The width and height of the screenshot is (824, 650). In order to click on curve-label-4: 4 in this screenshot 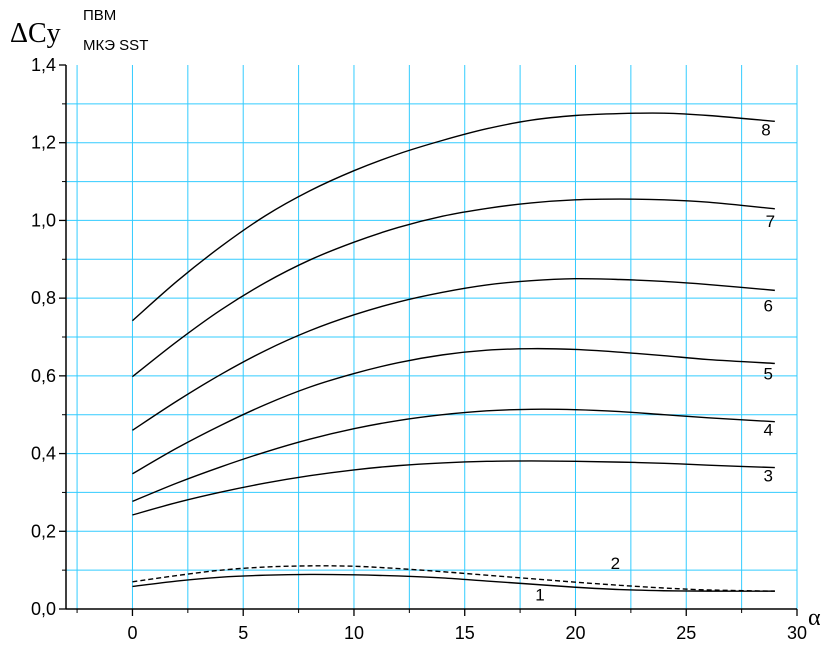, I will do `click(767, 430)`.